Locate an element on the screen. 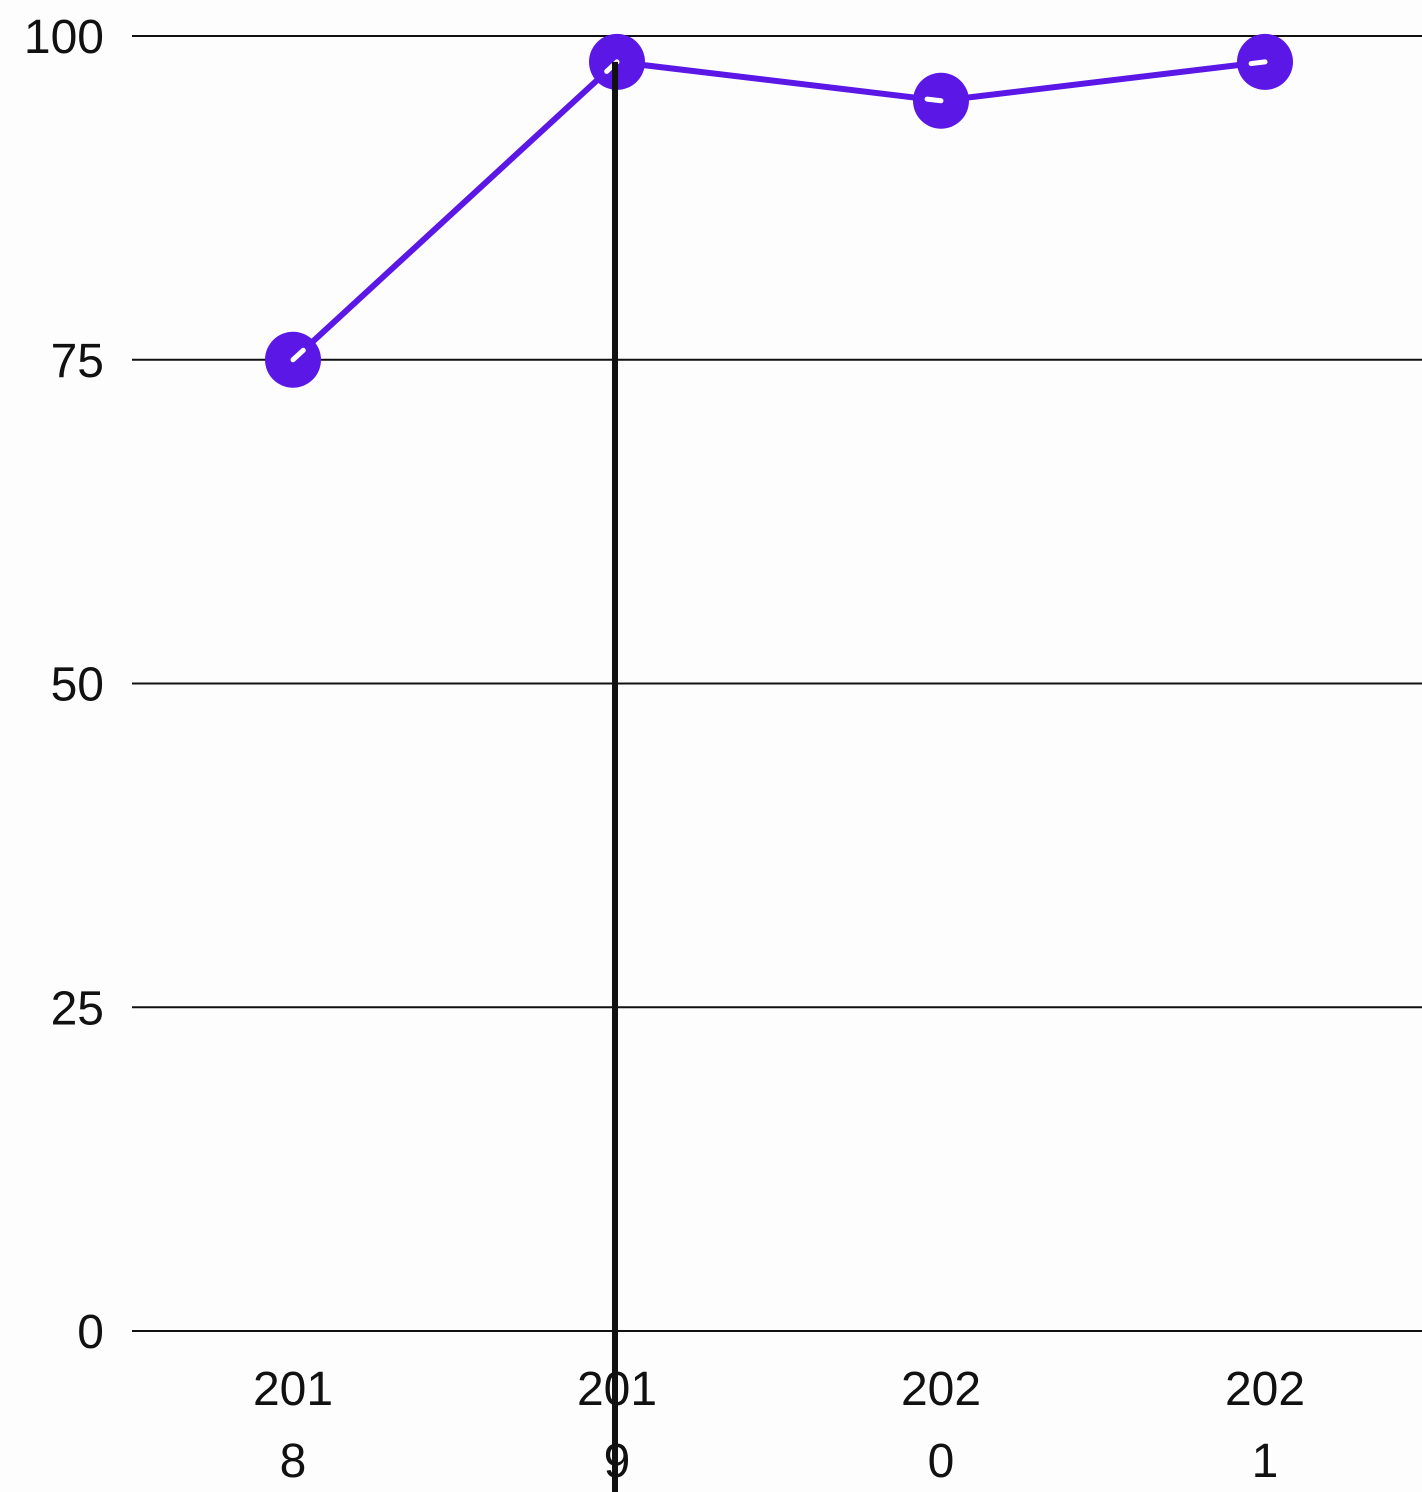  y-tick-label: 50 is located at coordinates (77, 685).